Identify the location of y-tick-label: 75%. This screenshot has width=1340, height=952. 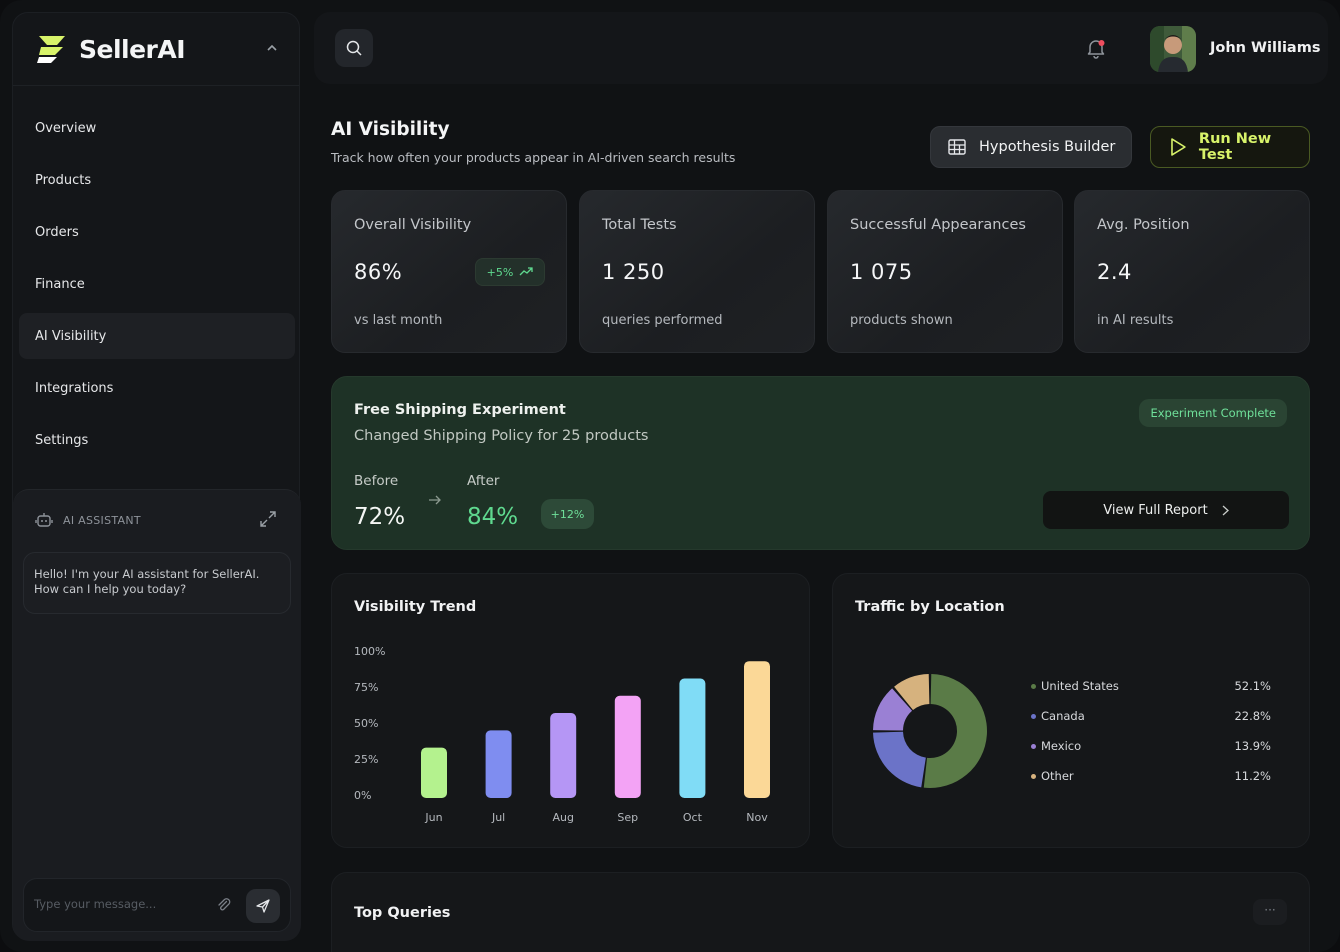
(366, 687).